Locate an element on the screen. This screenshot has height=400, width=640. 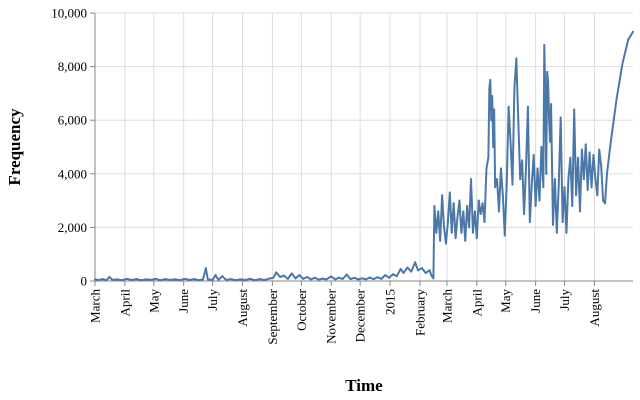
x-tick-label: February is located at coordinates (419, 312).